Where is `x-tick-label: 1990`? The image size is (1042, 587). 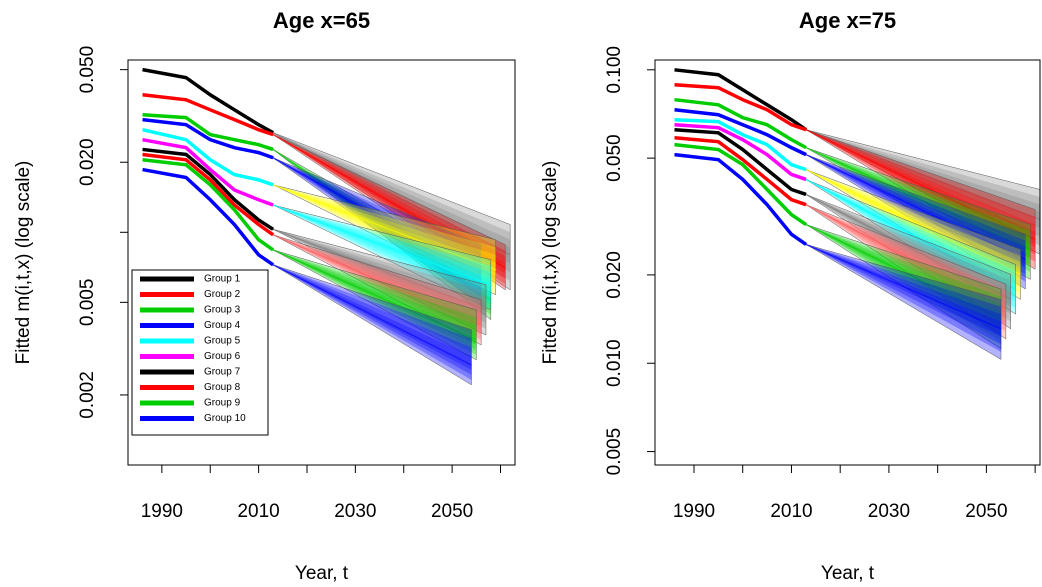 x-tick-label: 1990 is located at coordinates (694, 511).